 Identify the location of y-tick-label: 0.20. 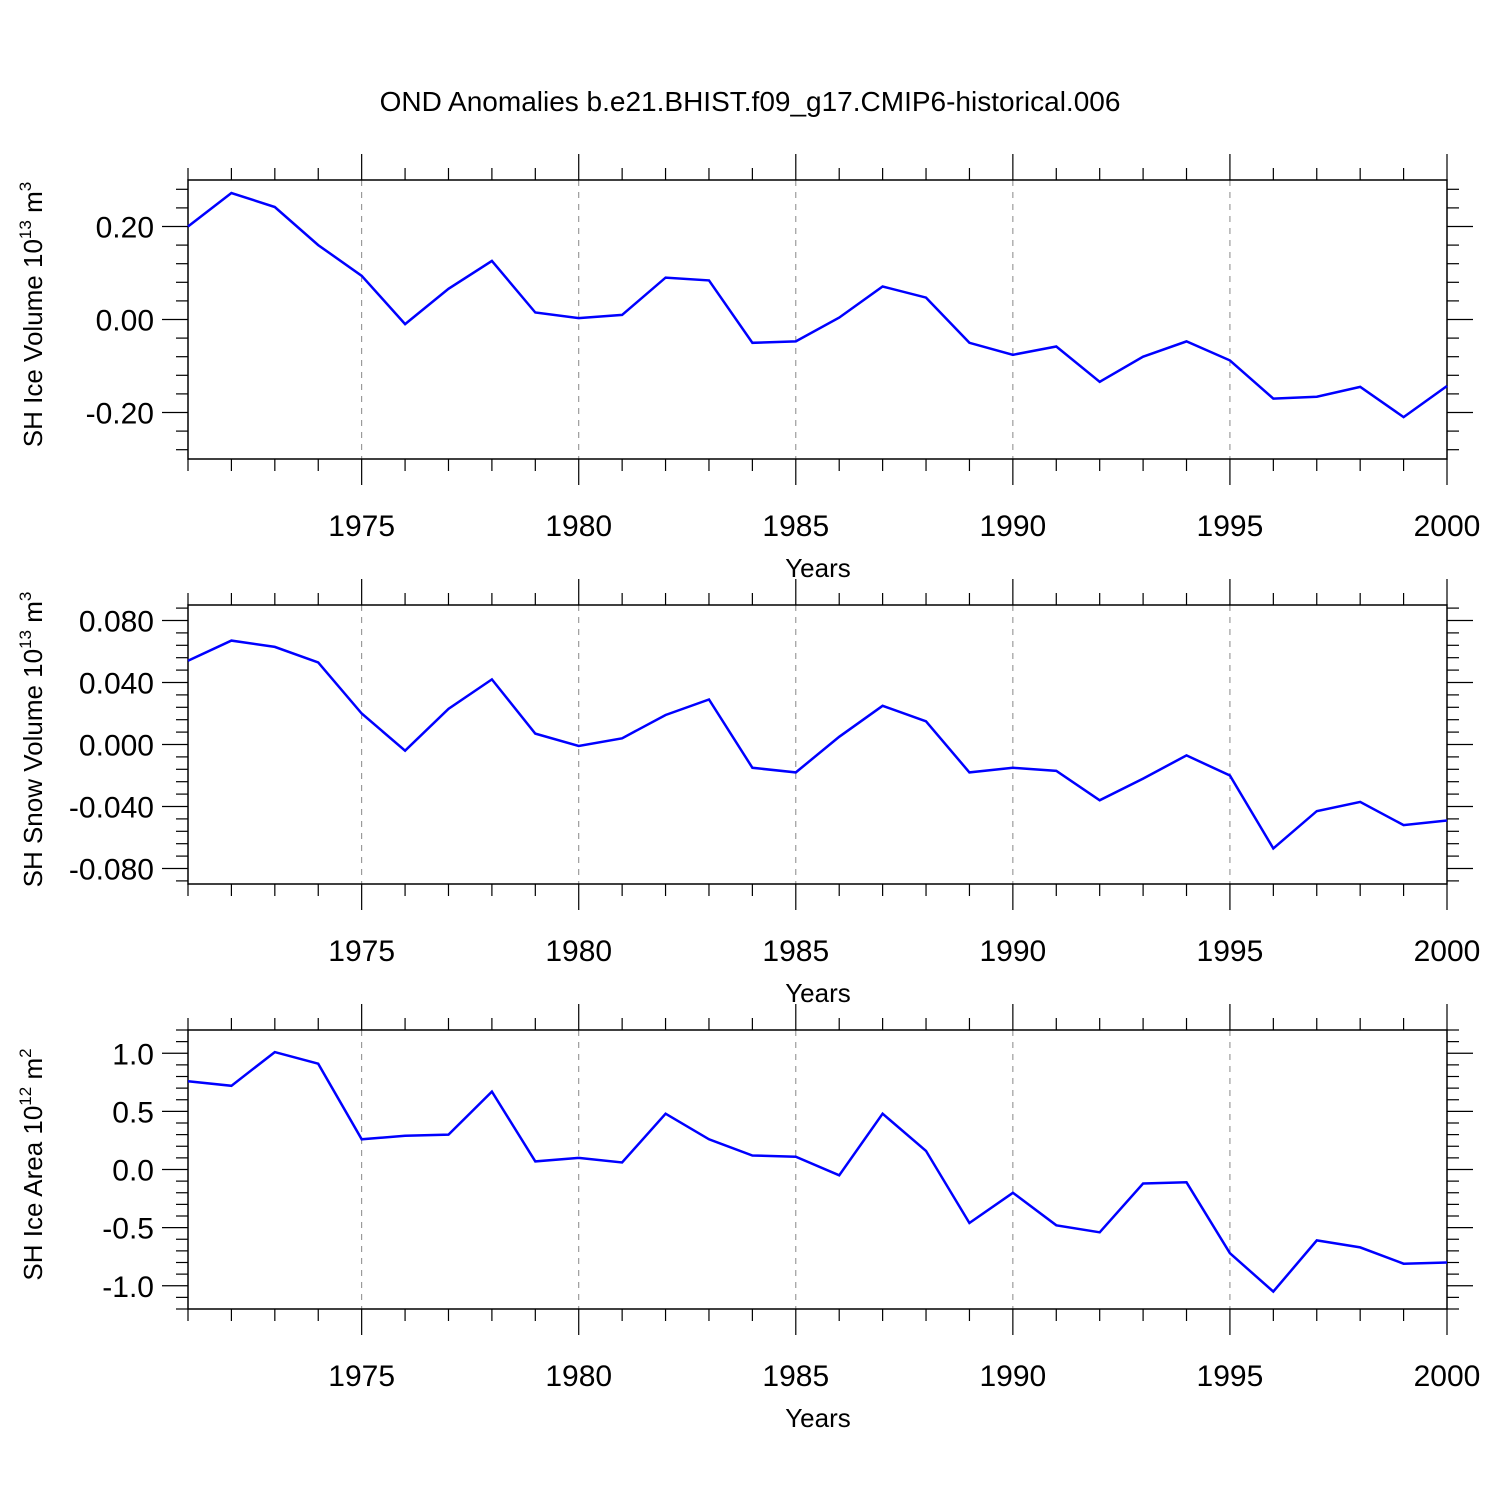
(125, 228).